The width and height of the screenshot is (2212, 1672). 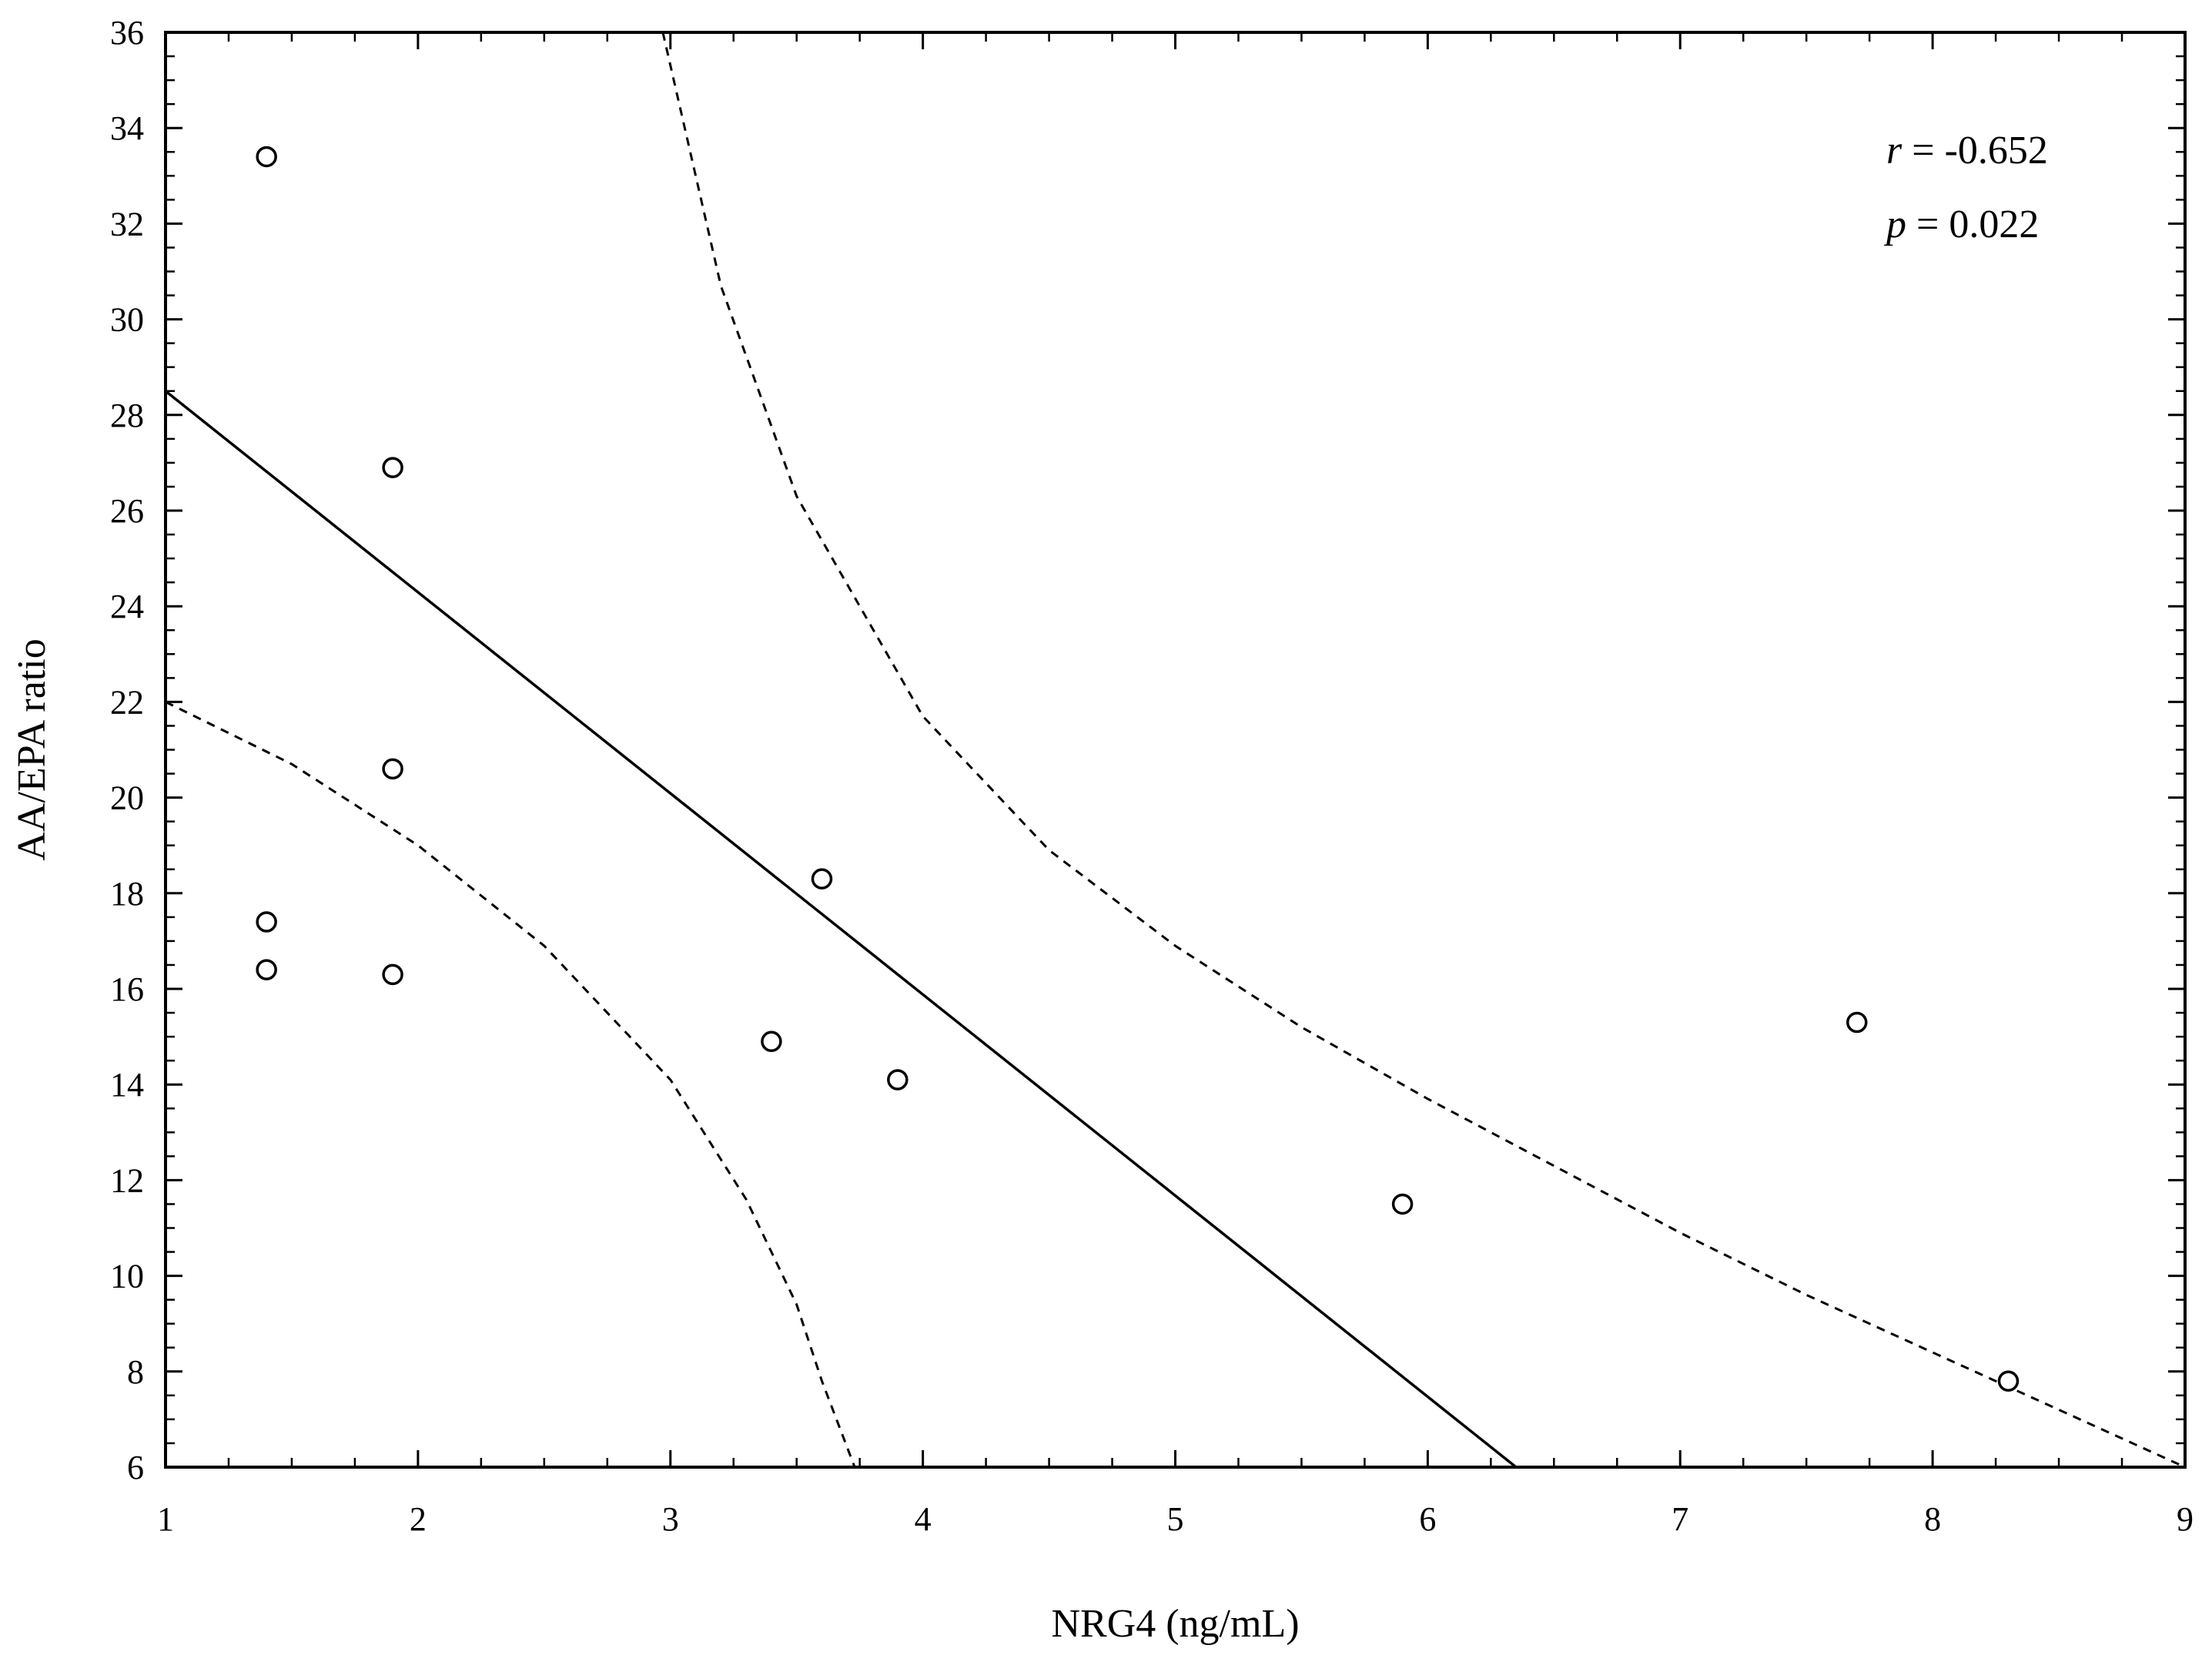 I want to click on x-tick-label: 9, so click(x=2185, y=1519).